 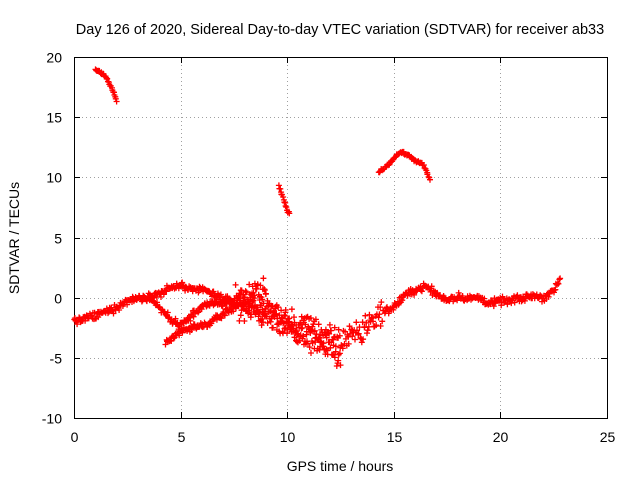 I want to click on y-tick-label: -10, so click(x=52, y=419).